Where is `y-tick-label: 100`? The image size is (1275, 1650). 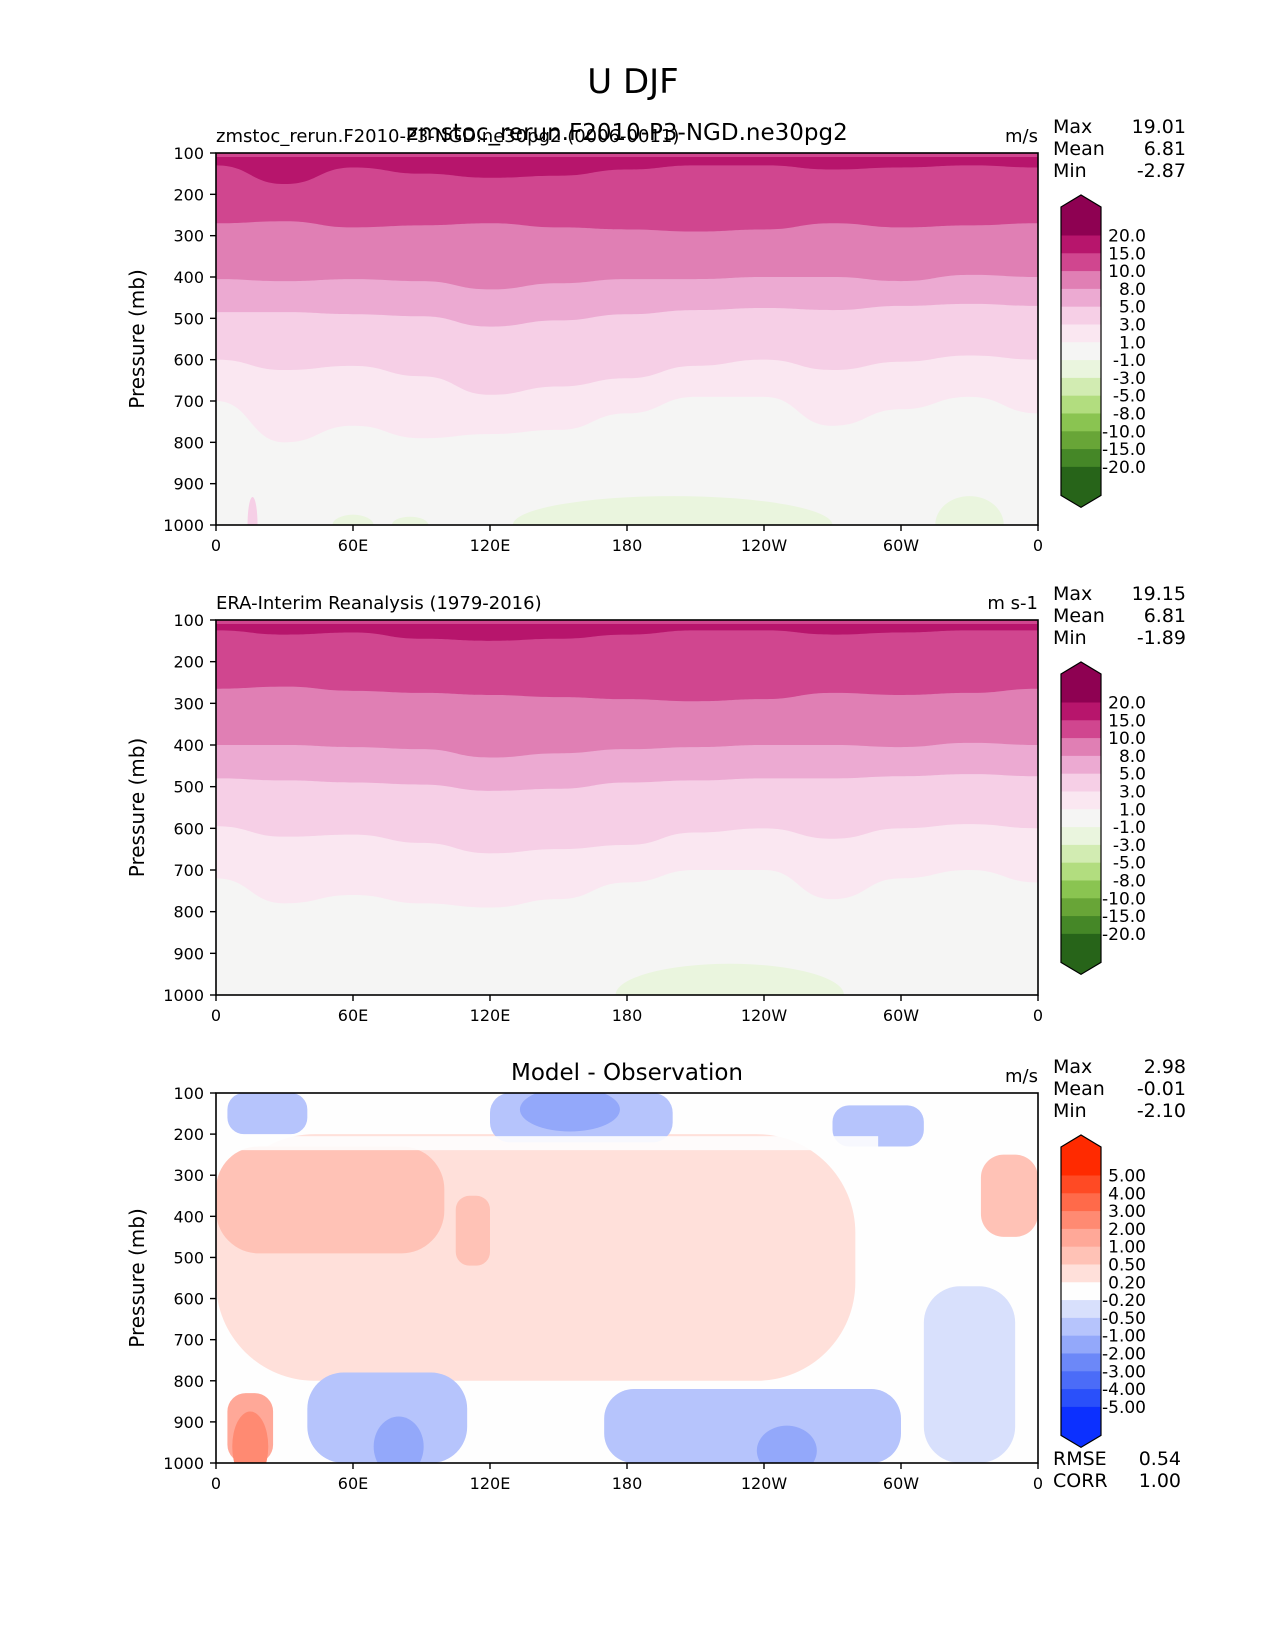
y-tick-label: 100 is located at coordinates (188, 153).